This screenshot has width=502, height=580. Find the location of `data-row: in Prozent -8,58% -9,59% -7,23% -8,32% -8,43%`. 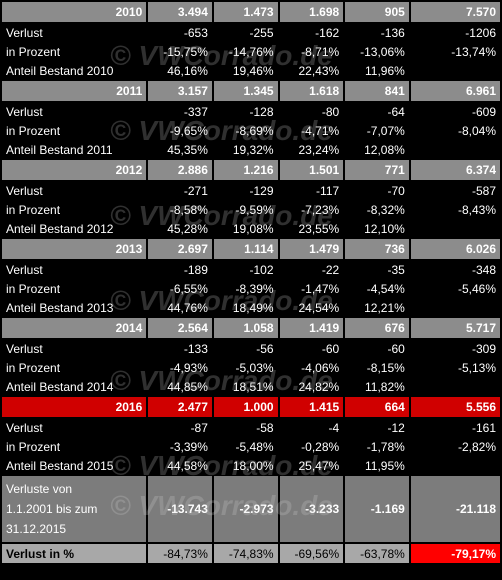

data-row: in Prozent -8,58% -9,59% -7,23% -8,32% -8,43% is located at coordinates (251, 209).